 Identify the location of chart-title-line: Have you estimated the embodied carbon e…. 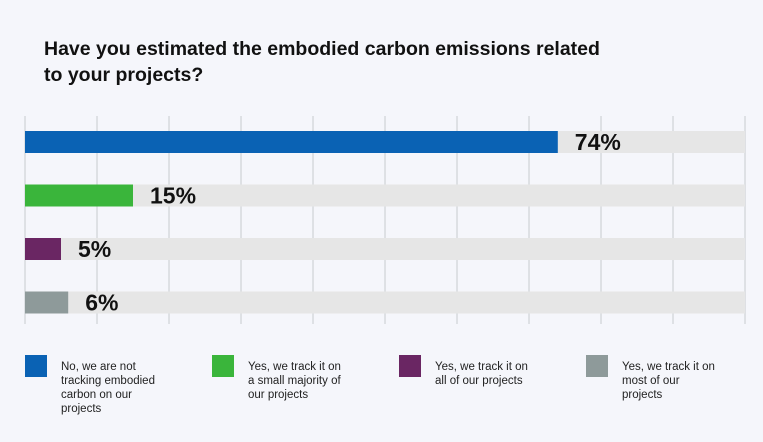
(322, 49).